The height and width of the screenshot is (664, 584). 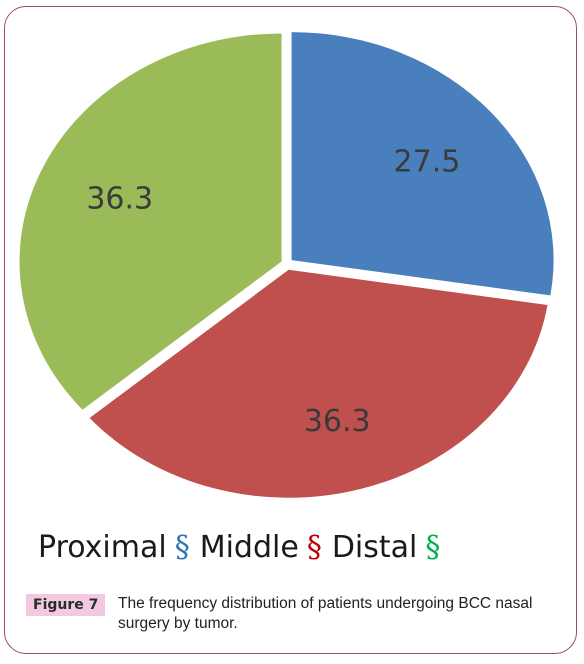 I want to click on figure-label: Figure 7, so click(x=66, y=605).